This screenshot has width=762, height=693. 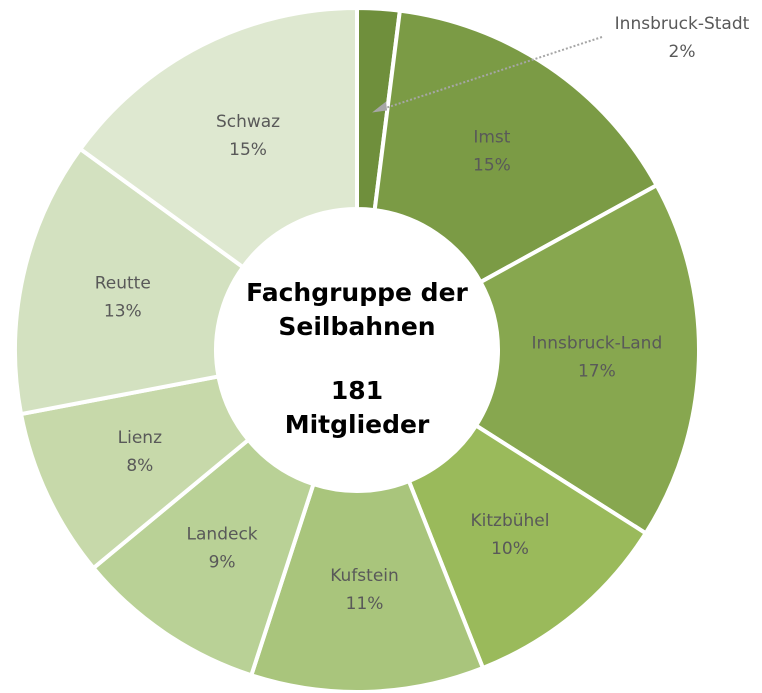 I want to click on slice-label: Innsbruck-Stadt, so click(x=682, y=24).